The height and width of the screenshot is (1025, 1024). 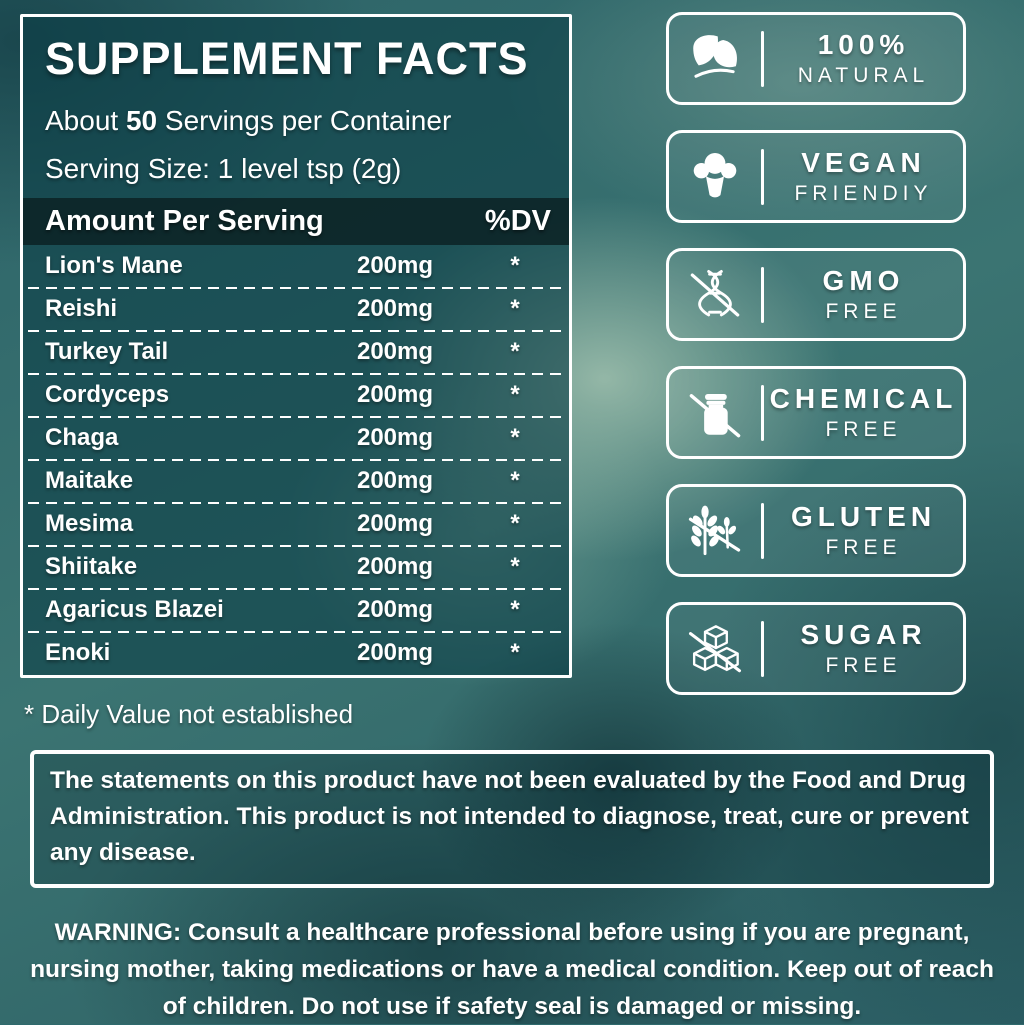 What do you see at coordinates (715, 413) in the screenshot?
I see `chemical-bottle-strikethrough-icon` at bounding box center [715, 413].